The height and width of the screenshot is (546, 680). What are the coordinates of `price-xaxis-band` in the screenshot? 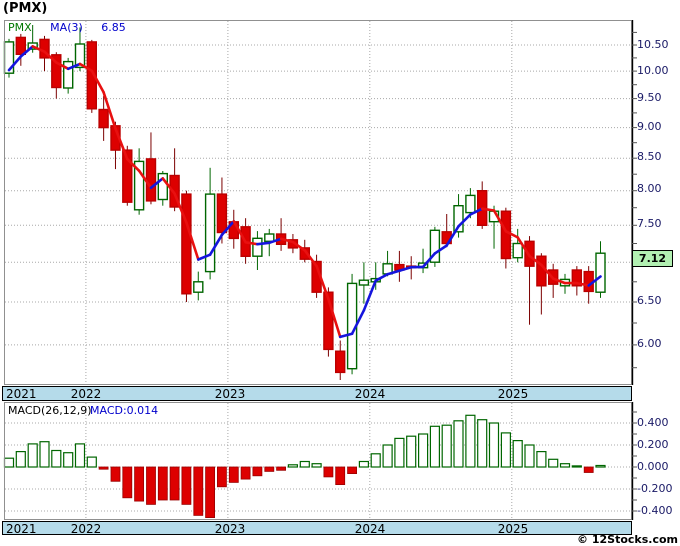 It's located at (317, 393).